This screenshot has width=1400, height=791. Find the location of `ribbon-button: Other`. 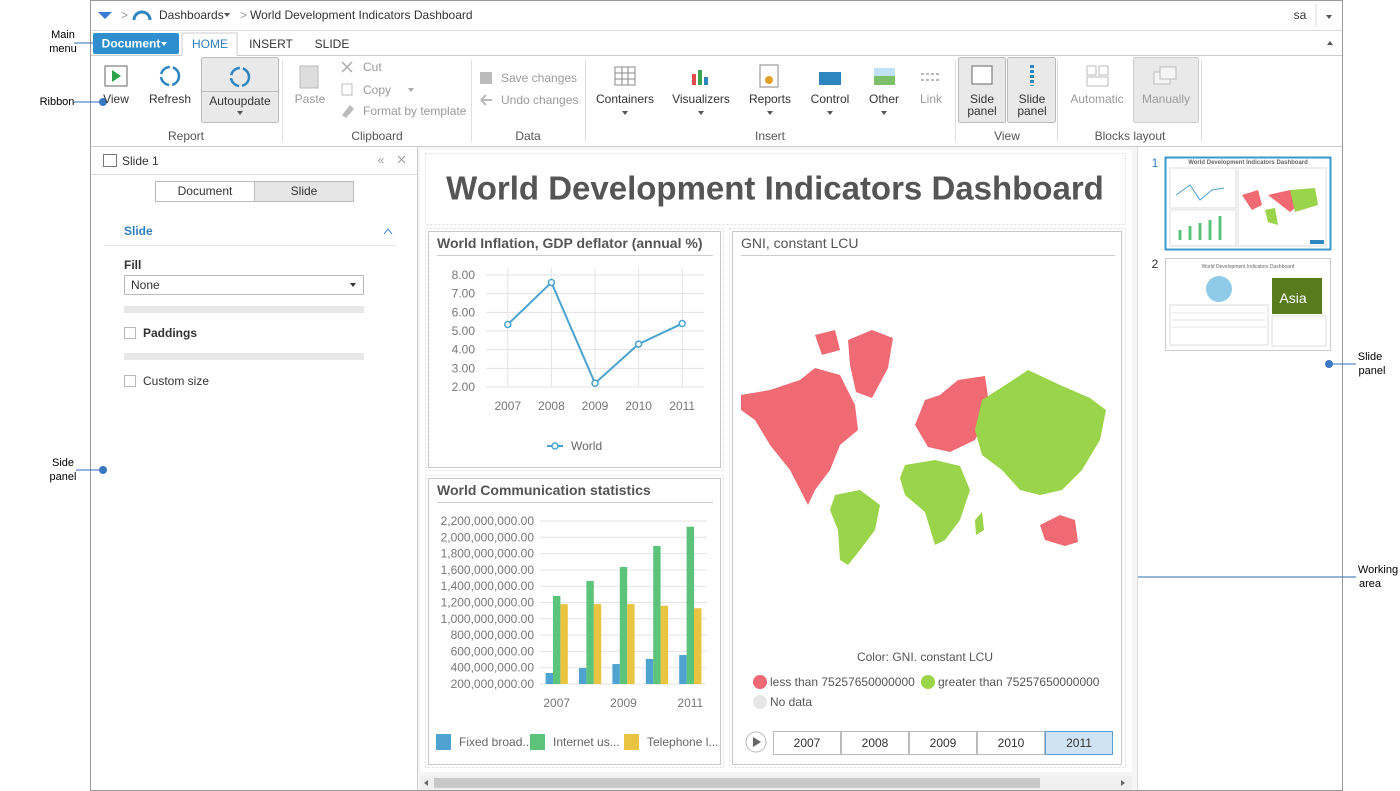

ribbon-button: Other is located at coordinates (884, 99).